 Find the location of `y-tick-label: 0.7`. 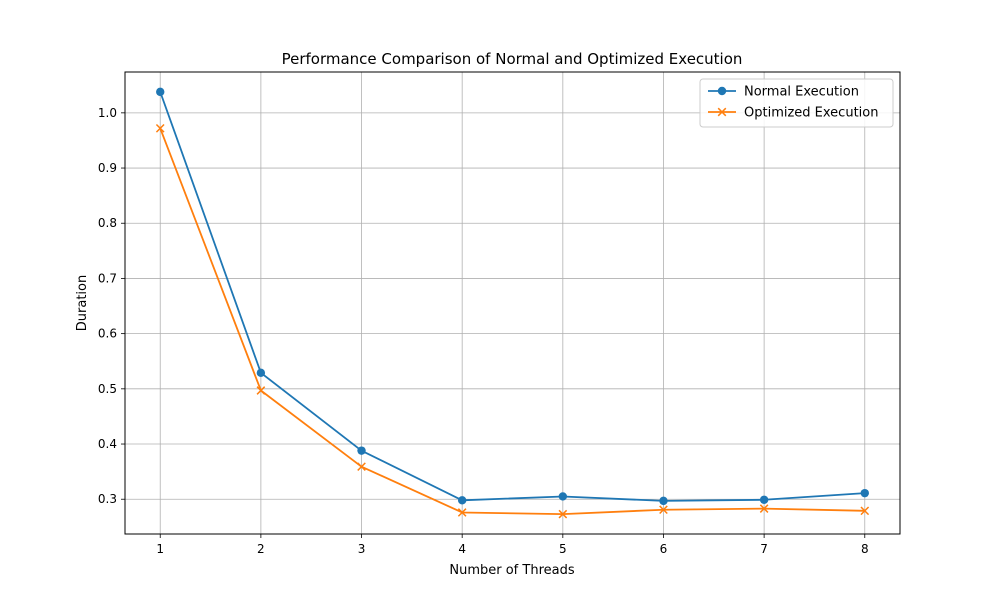

y-tick-label: 0.7 is located at coordinates (107, 278).